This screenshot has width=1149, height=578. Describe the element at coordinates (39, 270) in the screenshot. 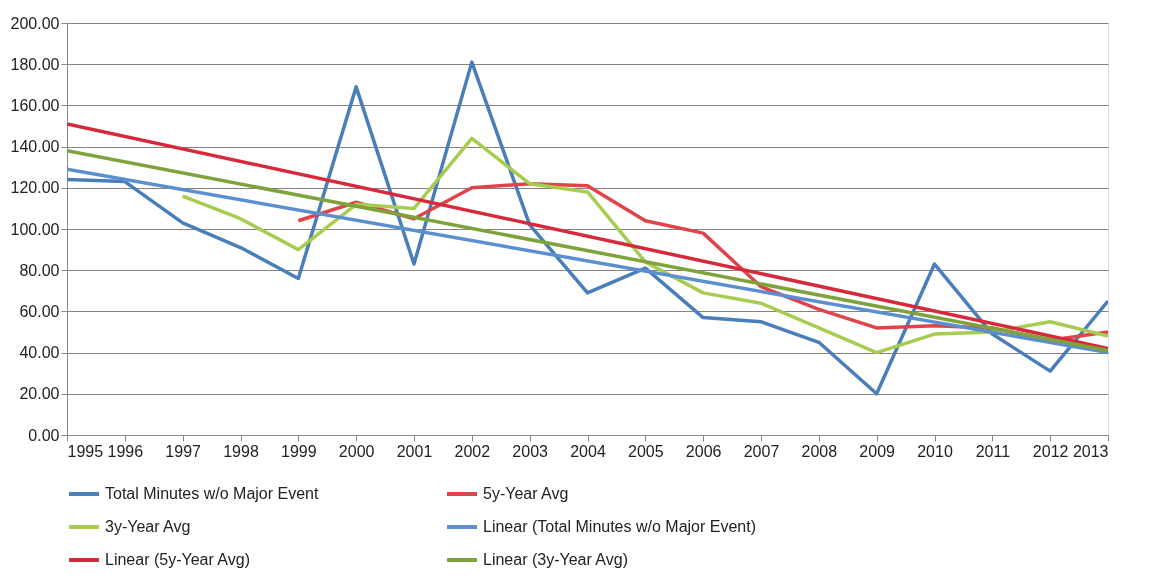

I see `y-tick-label: 80.00` at that location.